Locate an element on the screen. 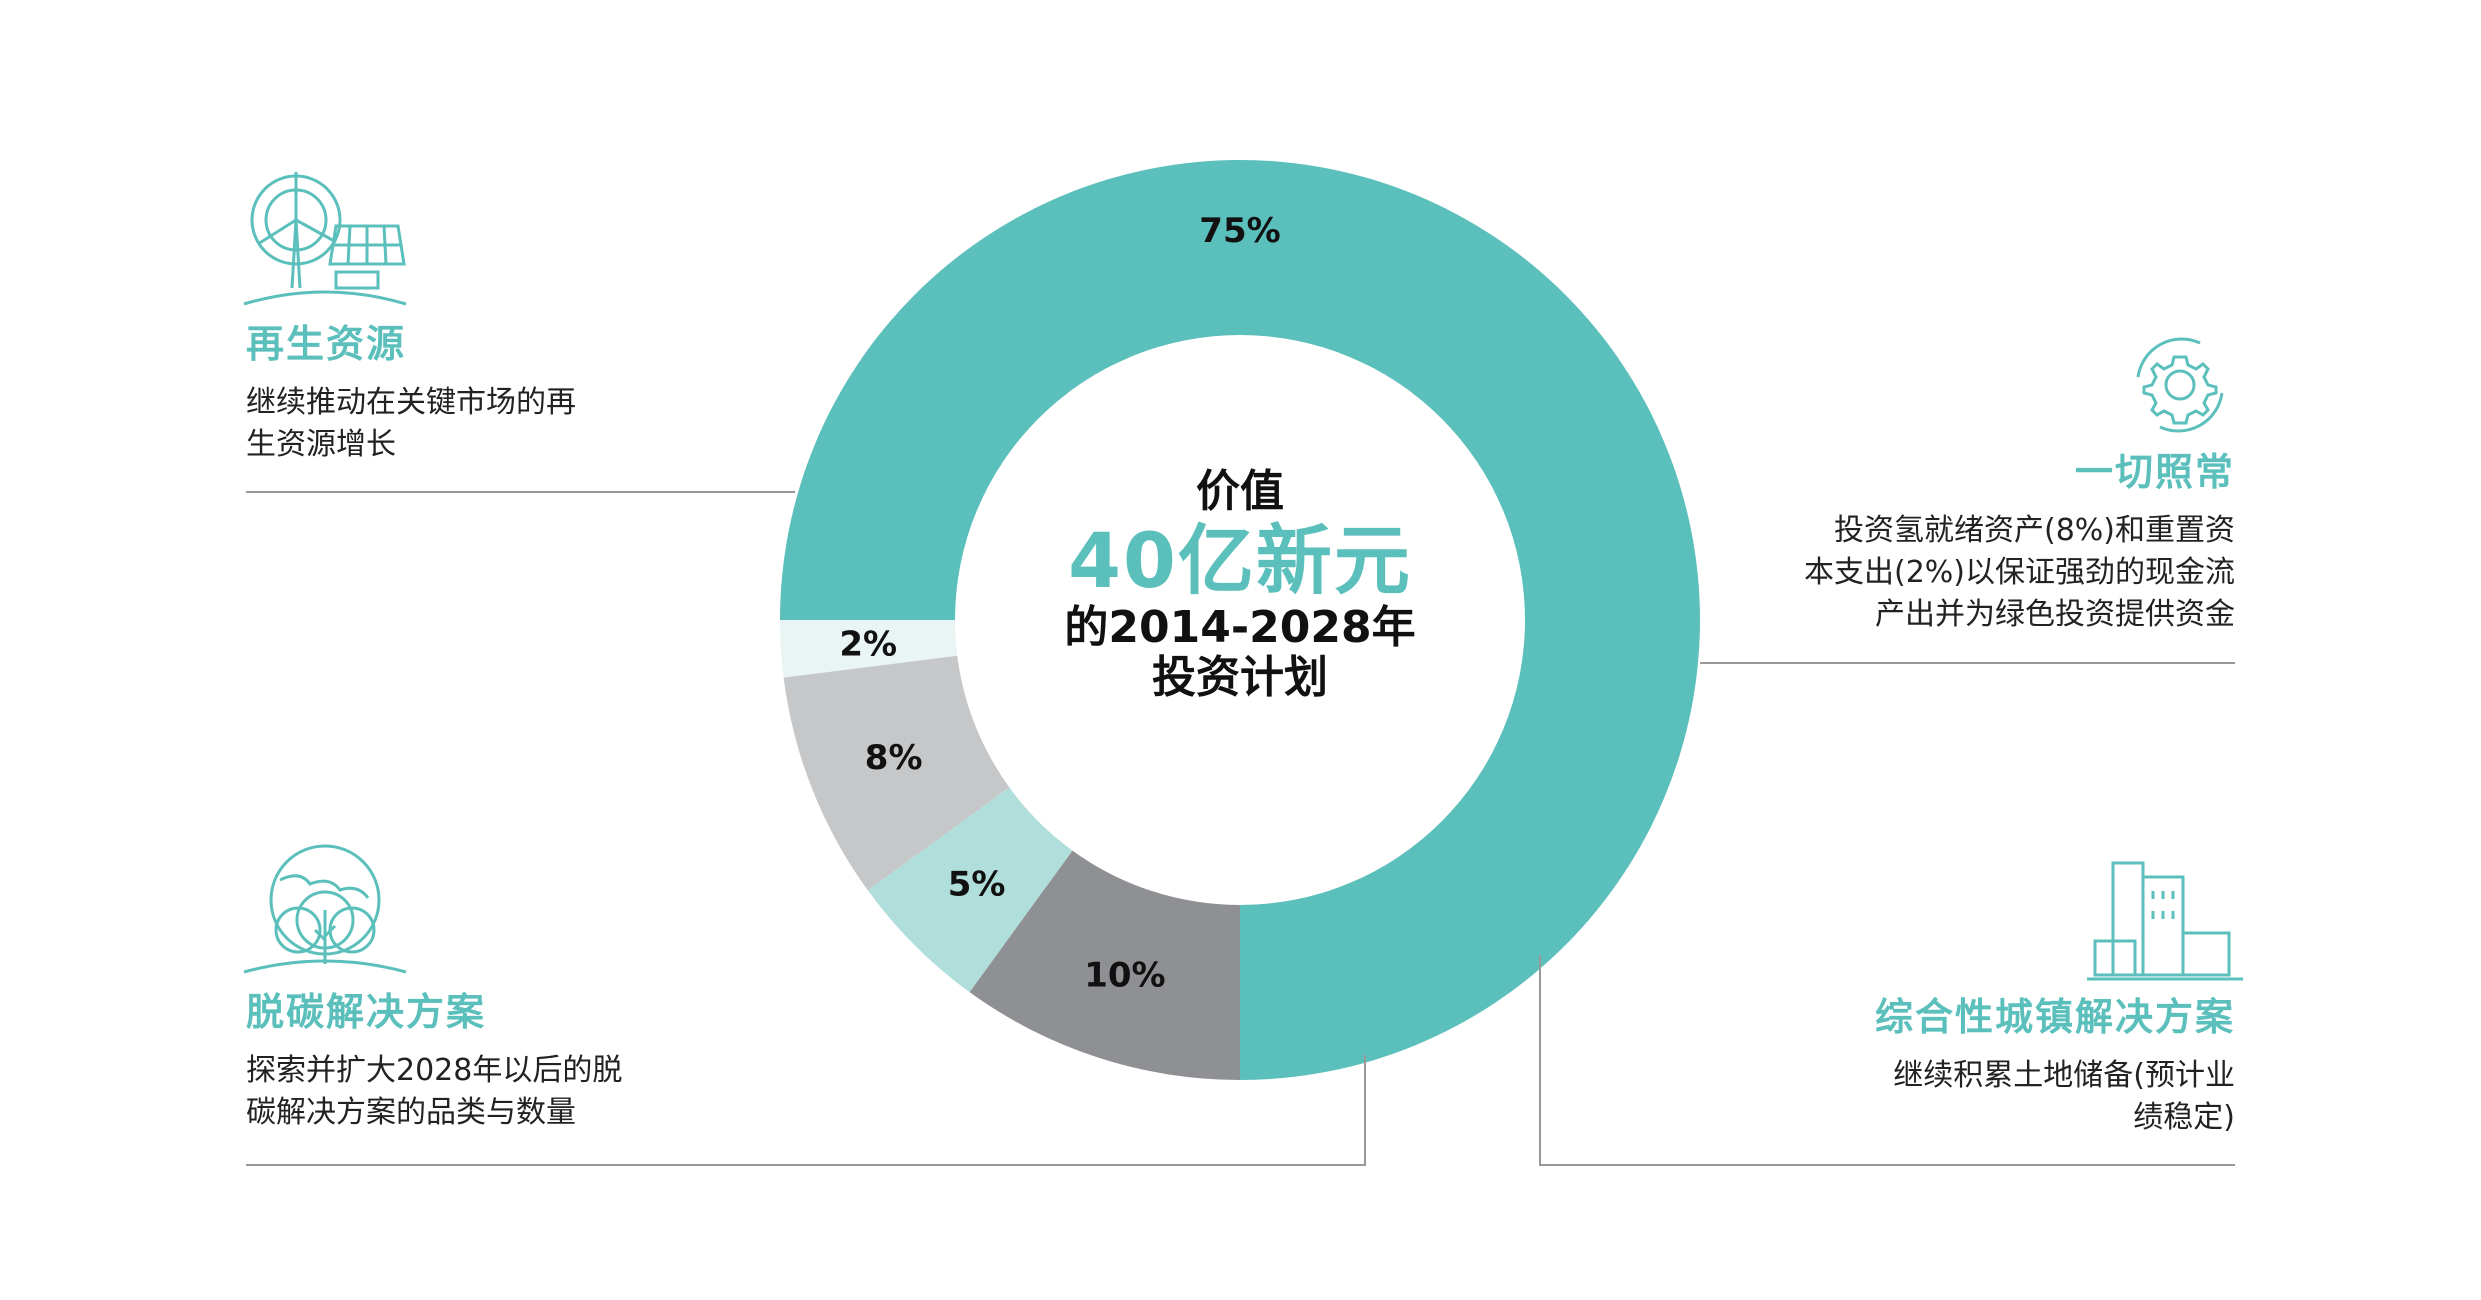 This screenshot has height=1300, width=2481. slice-label: 10% is located at coordinates (1124, 975).